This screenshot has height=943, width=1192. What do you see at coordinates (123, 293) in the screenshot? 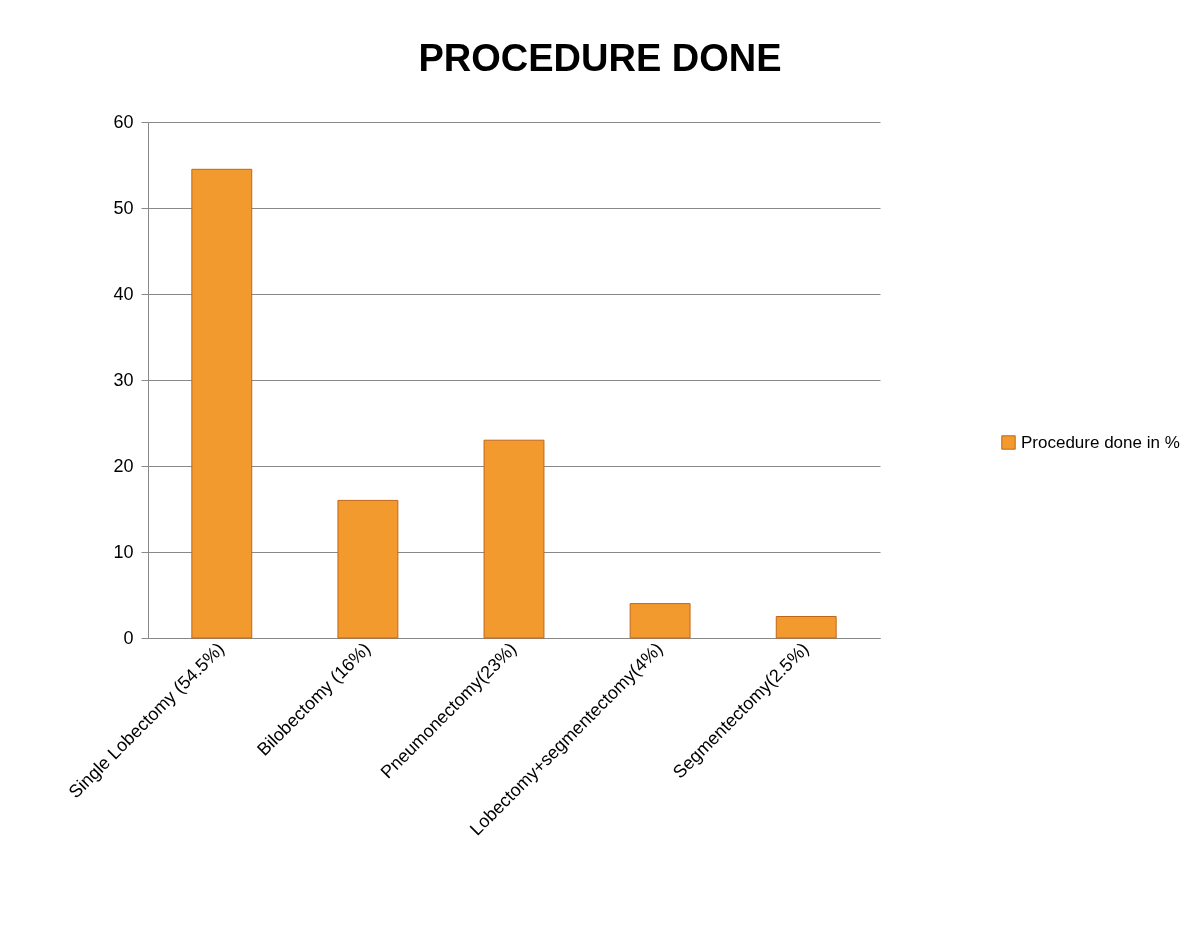
I see `y-tick-label: 40` at bounding box center [123, 293].